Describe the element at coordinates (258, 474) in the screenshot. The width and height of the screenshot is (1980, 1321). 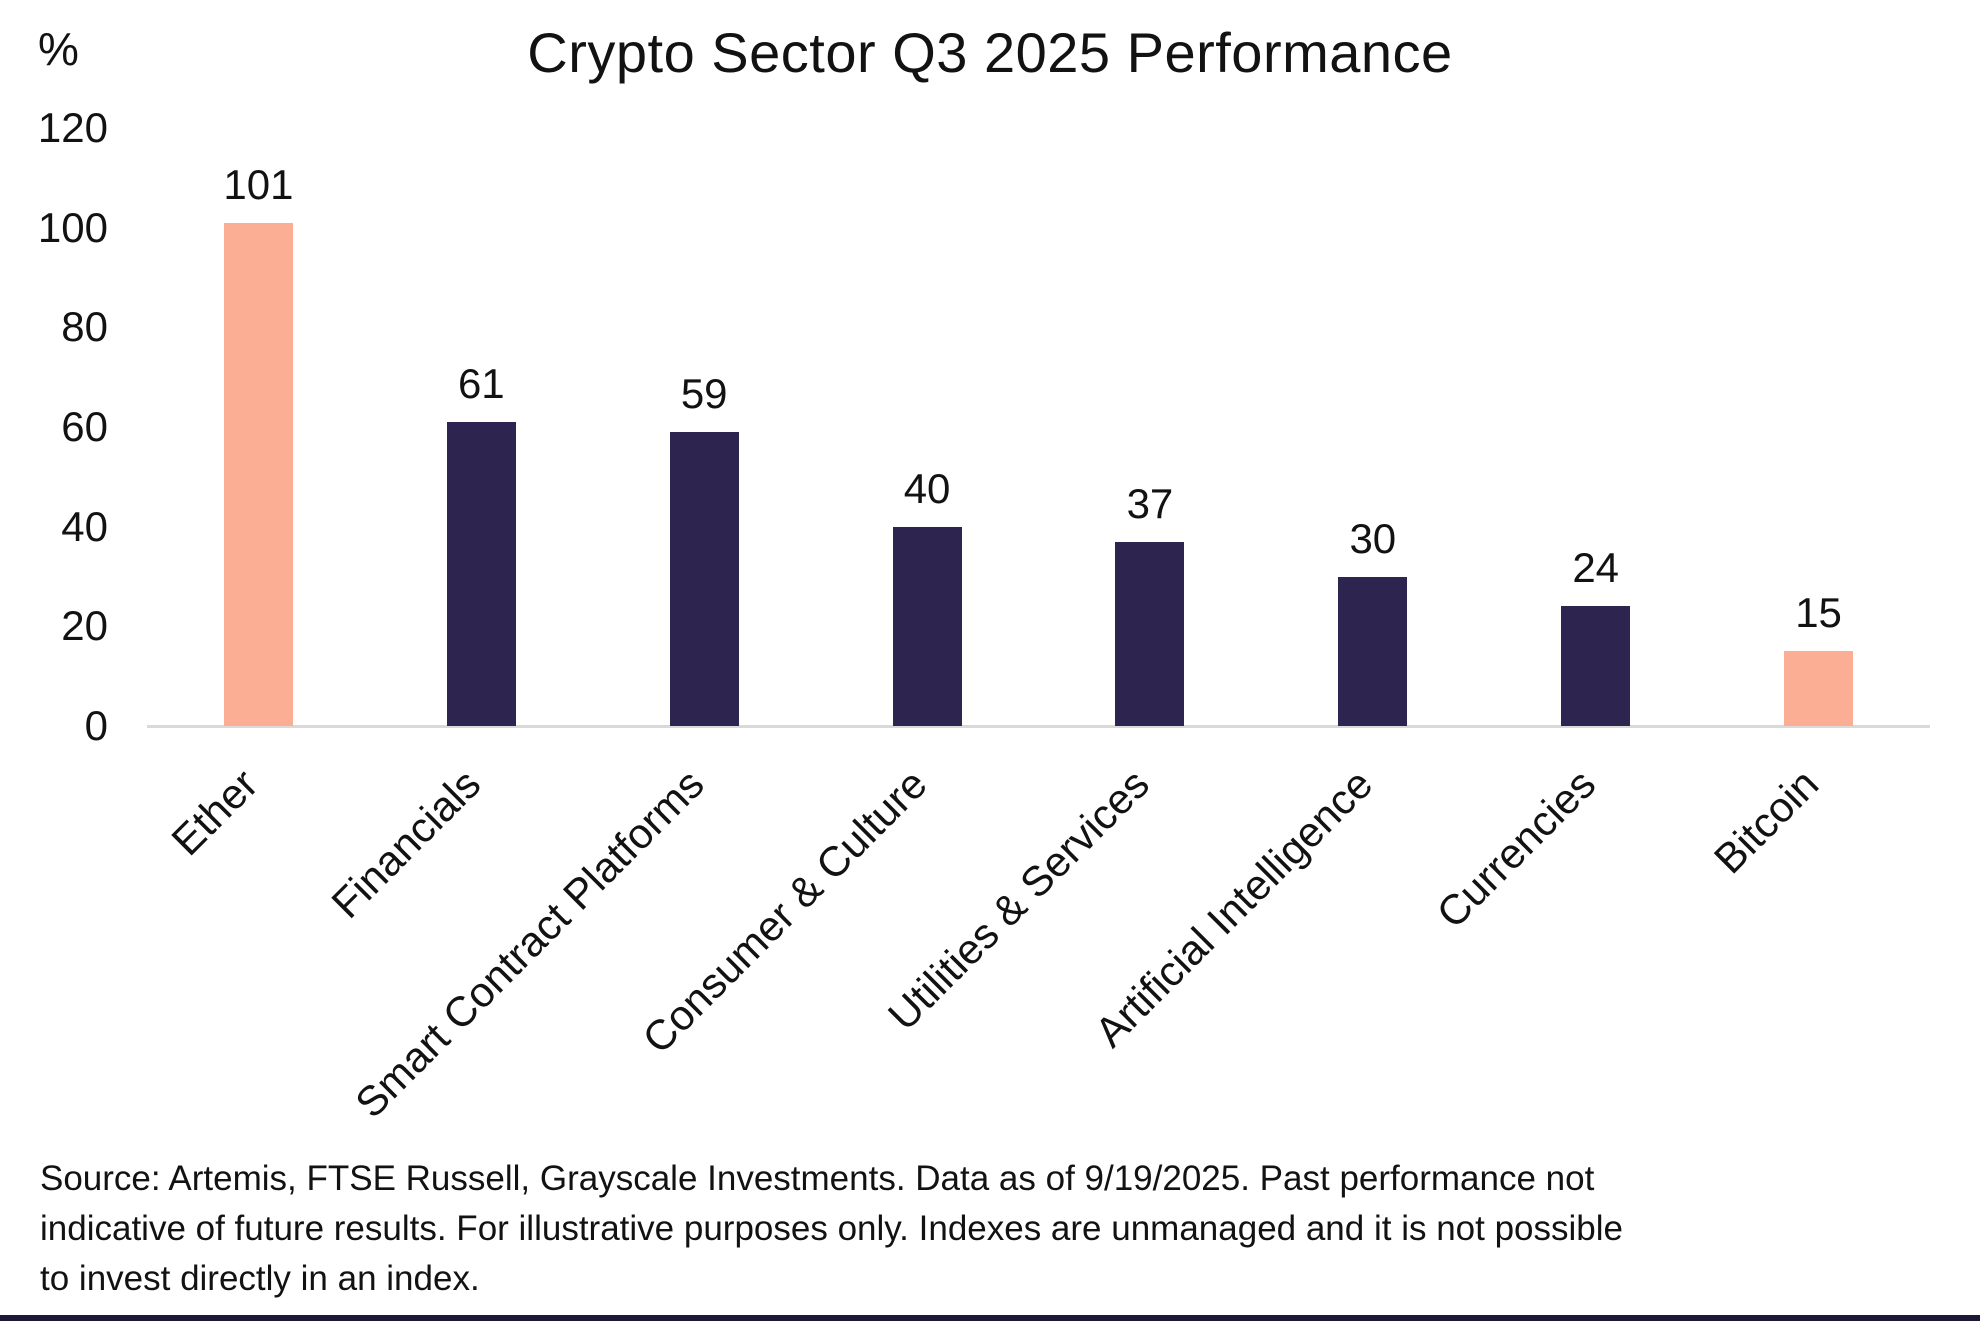
I see `bar-ether` at that location.